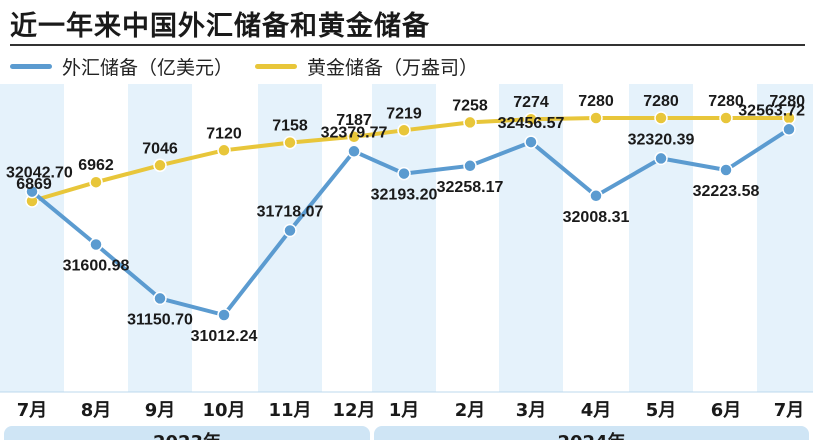  I want to click on title-divider, so click(407, 45).